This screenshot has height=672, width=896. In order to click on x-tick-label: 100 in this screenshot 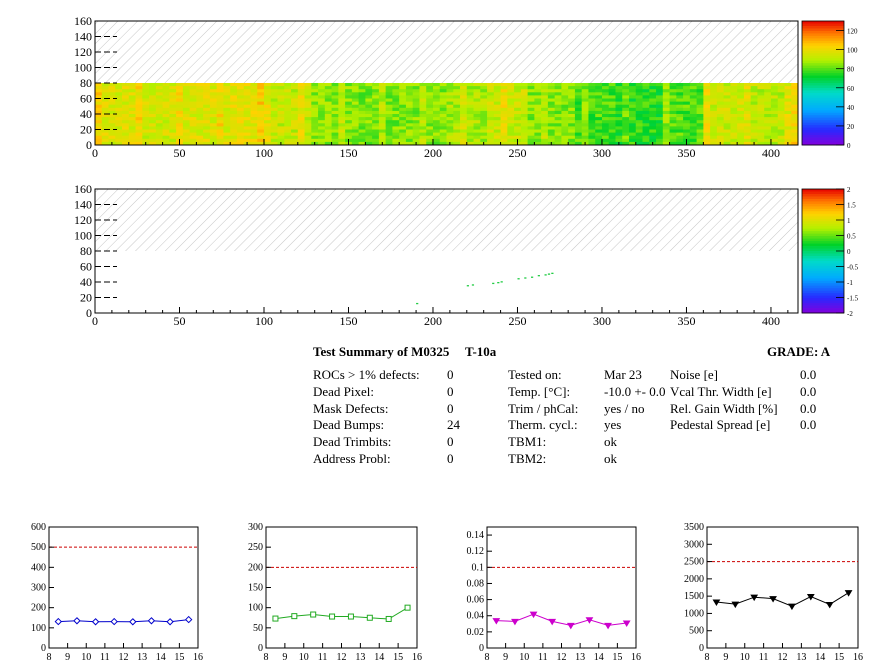, I will do `click(264, 153)`.